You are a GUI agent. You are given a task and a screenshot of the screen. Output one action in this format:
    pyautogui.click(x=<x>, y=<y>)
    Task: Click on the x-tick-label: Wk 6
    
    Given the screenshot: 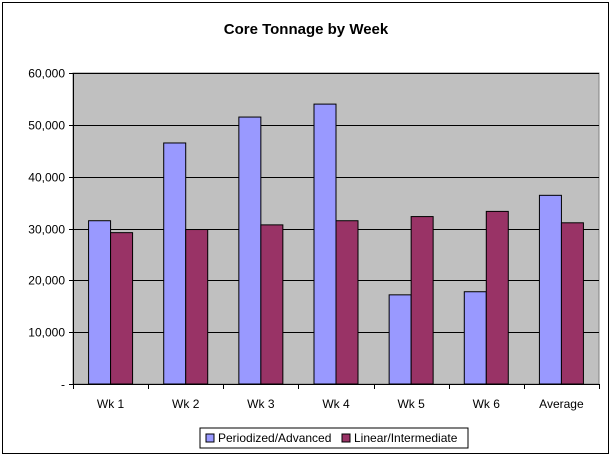 What is the action you would take?
    pyautogui.click(x=487, y=404)
    